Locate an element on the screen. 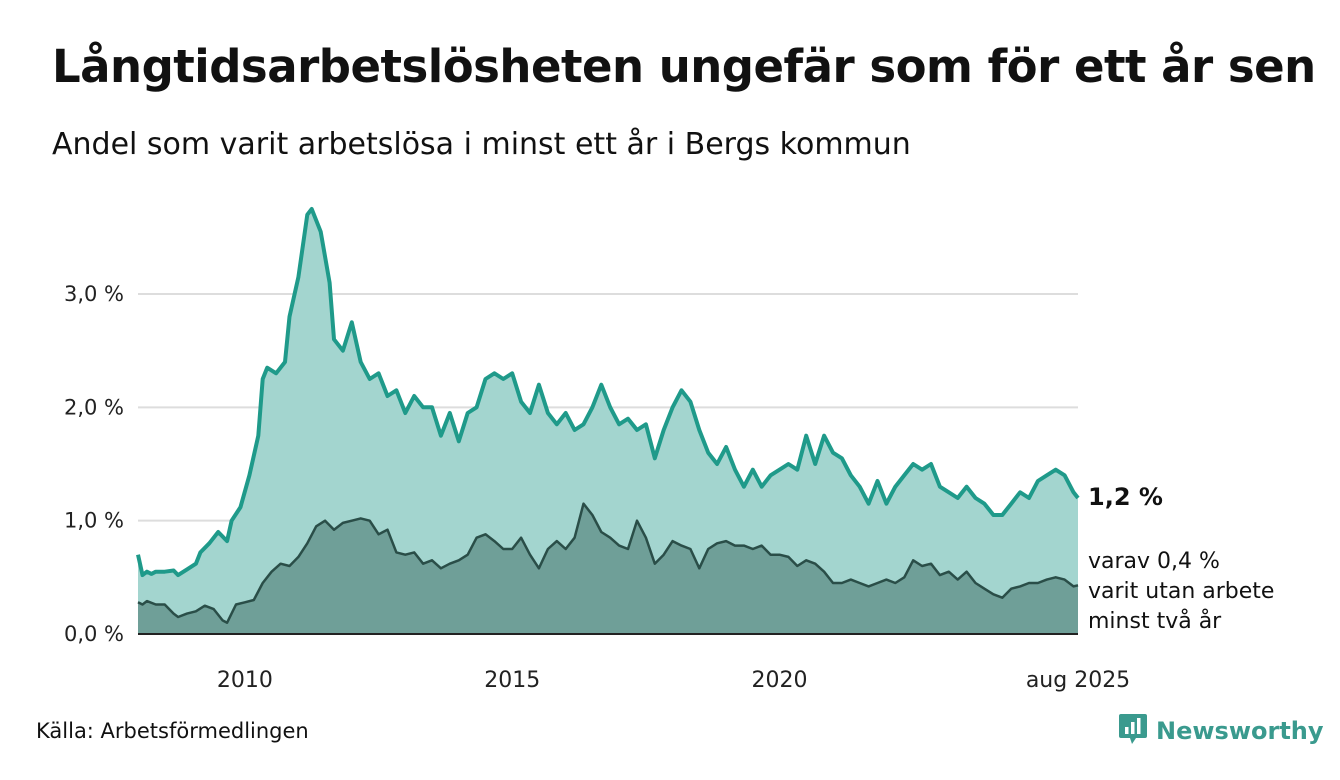 This screenshot has width=1340, height=780. series-2-line is located at coordinates (608, 563).